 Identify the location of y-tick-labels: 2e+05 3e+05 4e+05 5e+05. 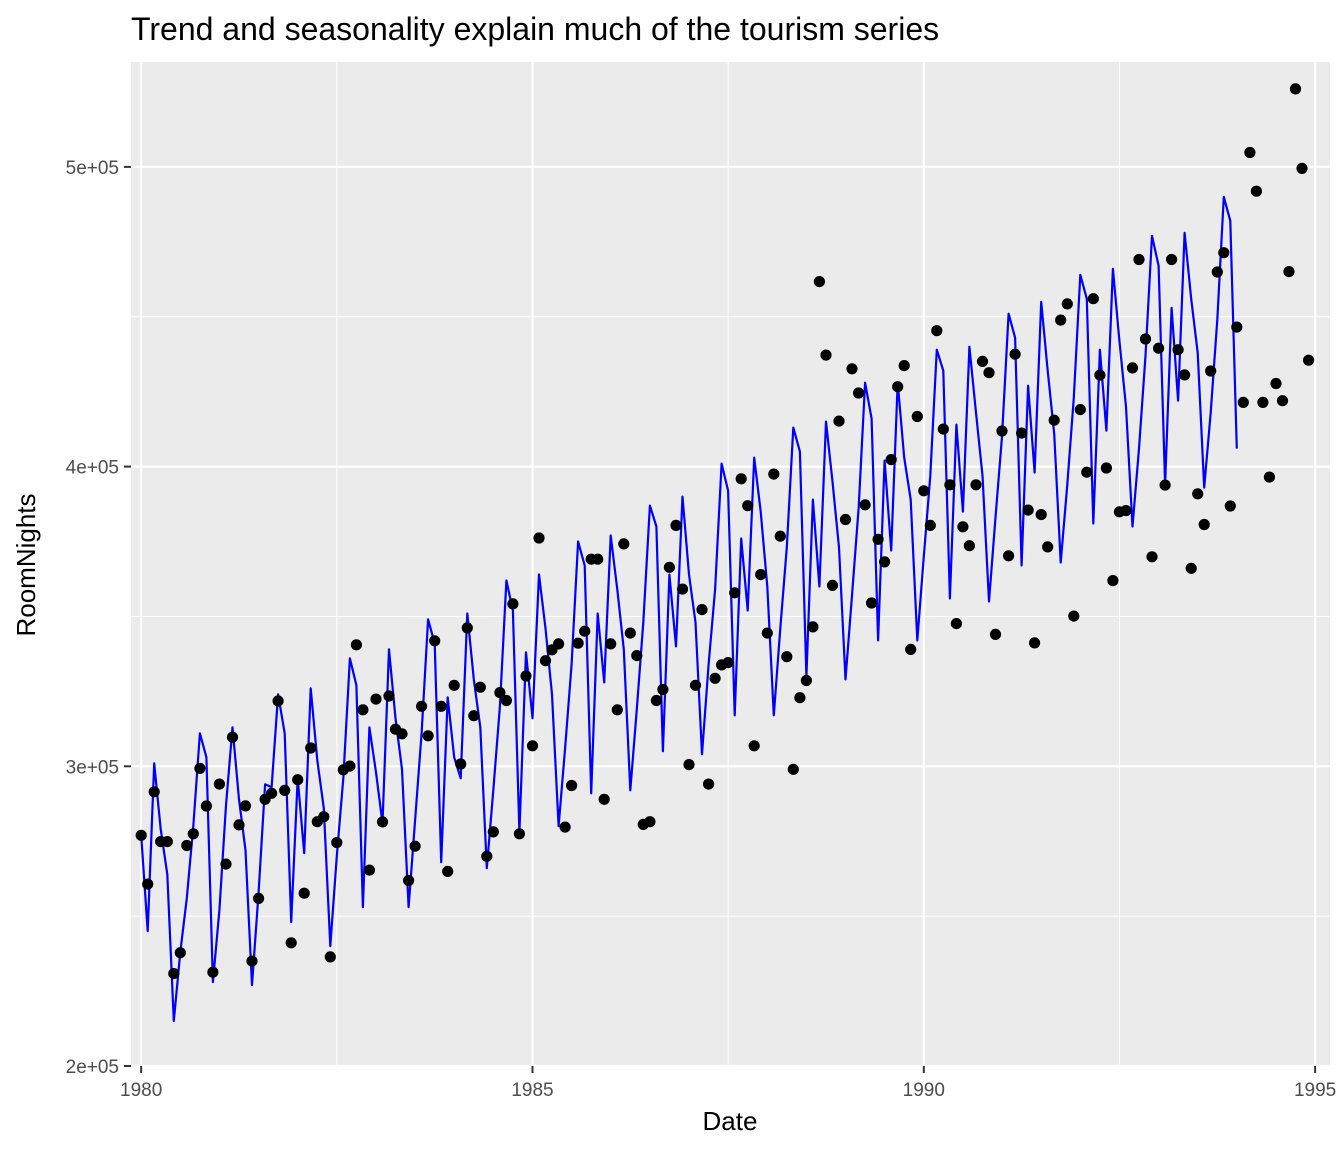
(92, 618).